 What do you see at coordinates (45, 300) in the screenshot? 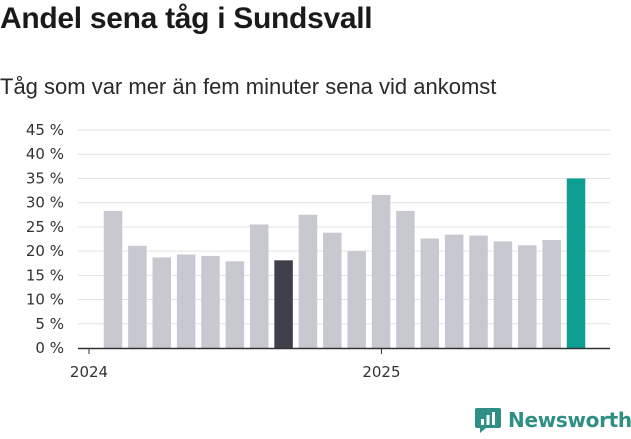
I see `y-tick-label: 10 %` at bounding box center [45, 300].